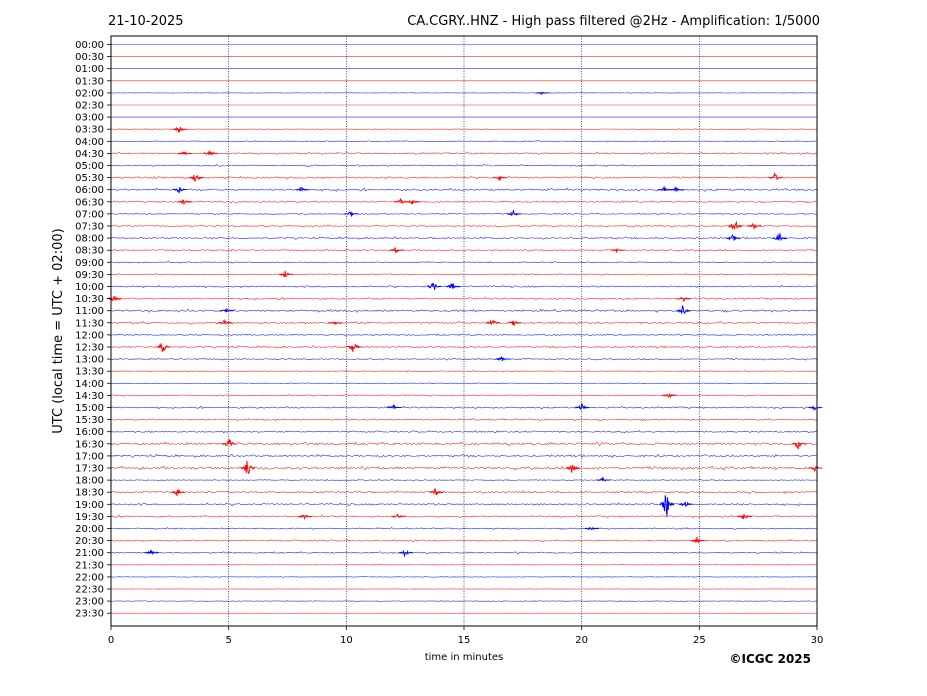 The height and width of the screenshot is (696, 927). I want to click on y-tick-label: 10:00, so click(89, 287).